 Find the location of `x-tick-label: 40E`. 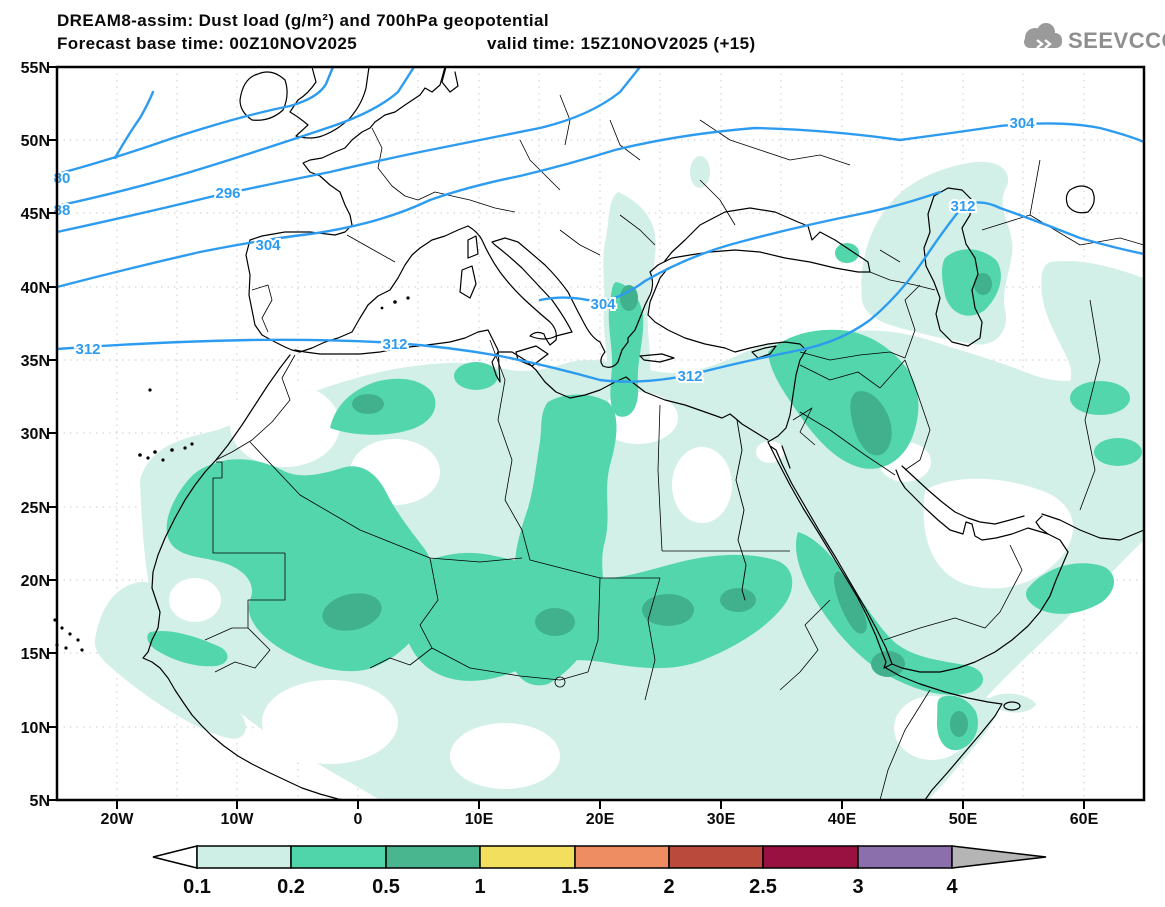

x-tick-label: 40E is located at coordinates (842, 819).